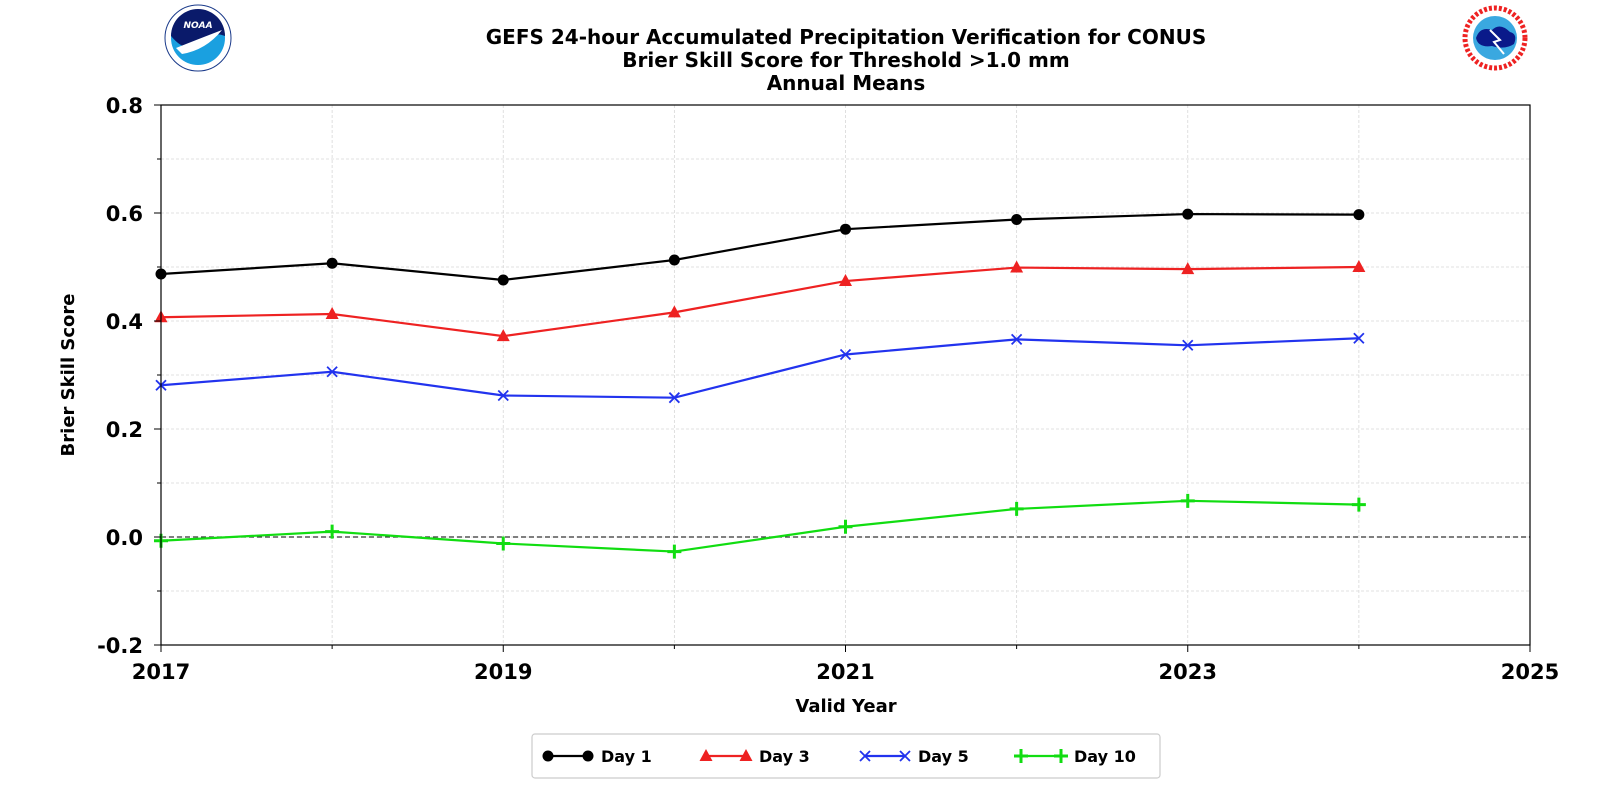 This screenshot has width=1600, height=800. Describe the element at coordinates (1495, 38) in the screenshot. I see `nws-logo` at that location.